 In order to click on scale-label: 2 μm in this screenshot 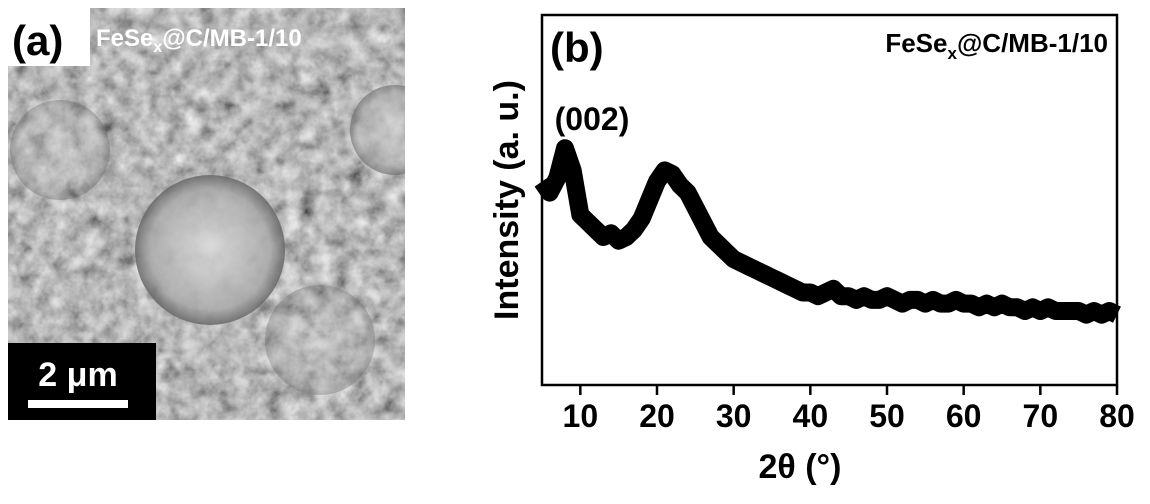, I will do `click(77, 375)`.